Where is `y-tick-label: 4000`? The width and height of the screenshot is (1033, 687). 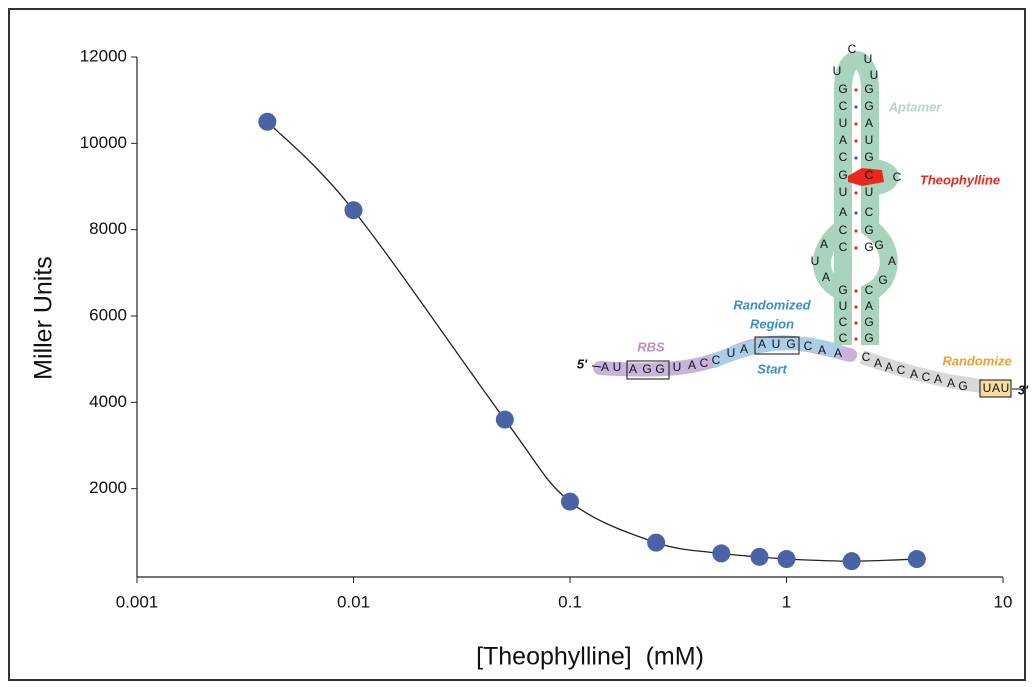
y-tick-label: 4000 is located at coordinates (108, 401).